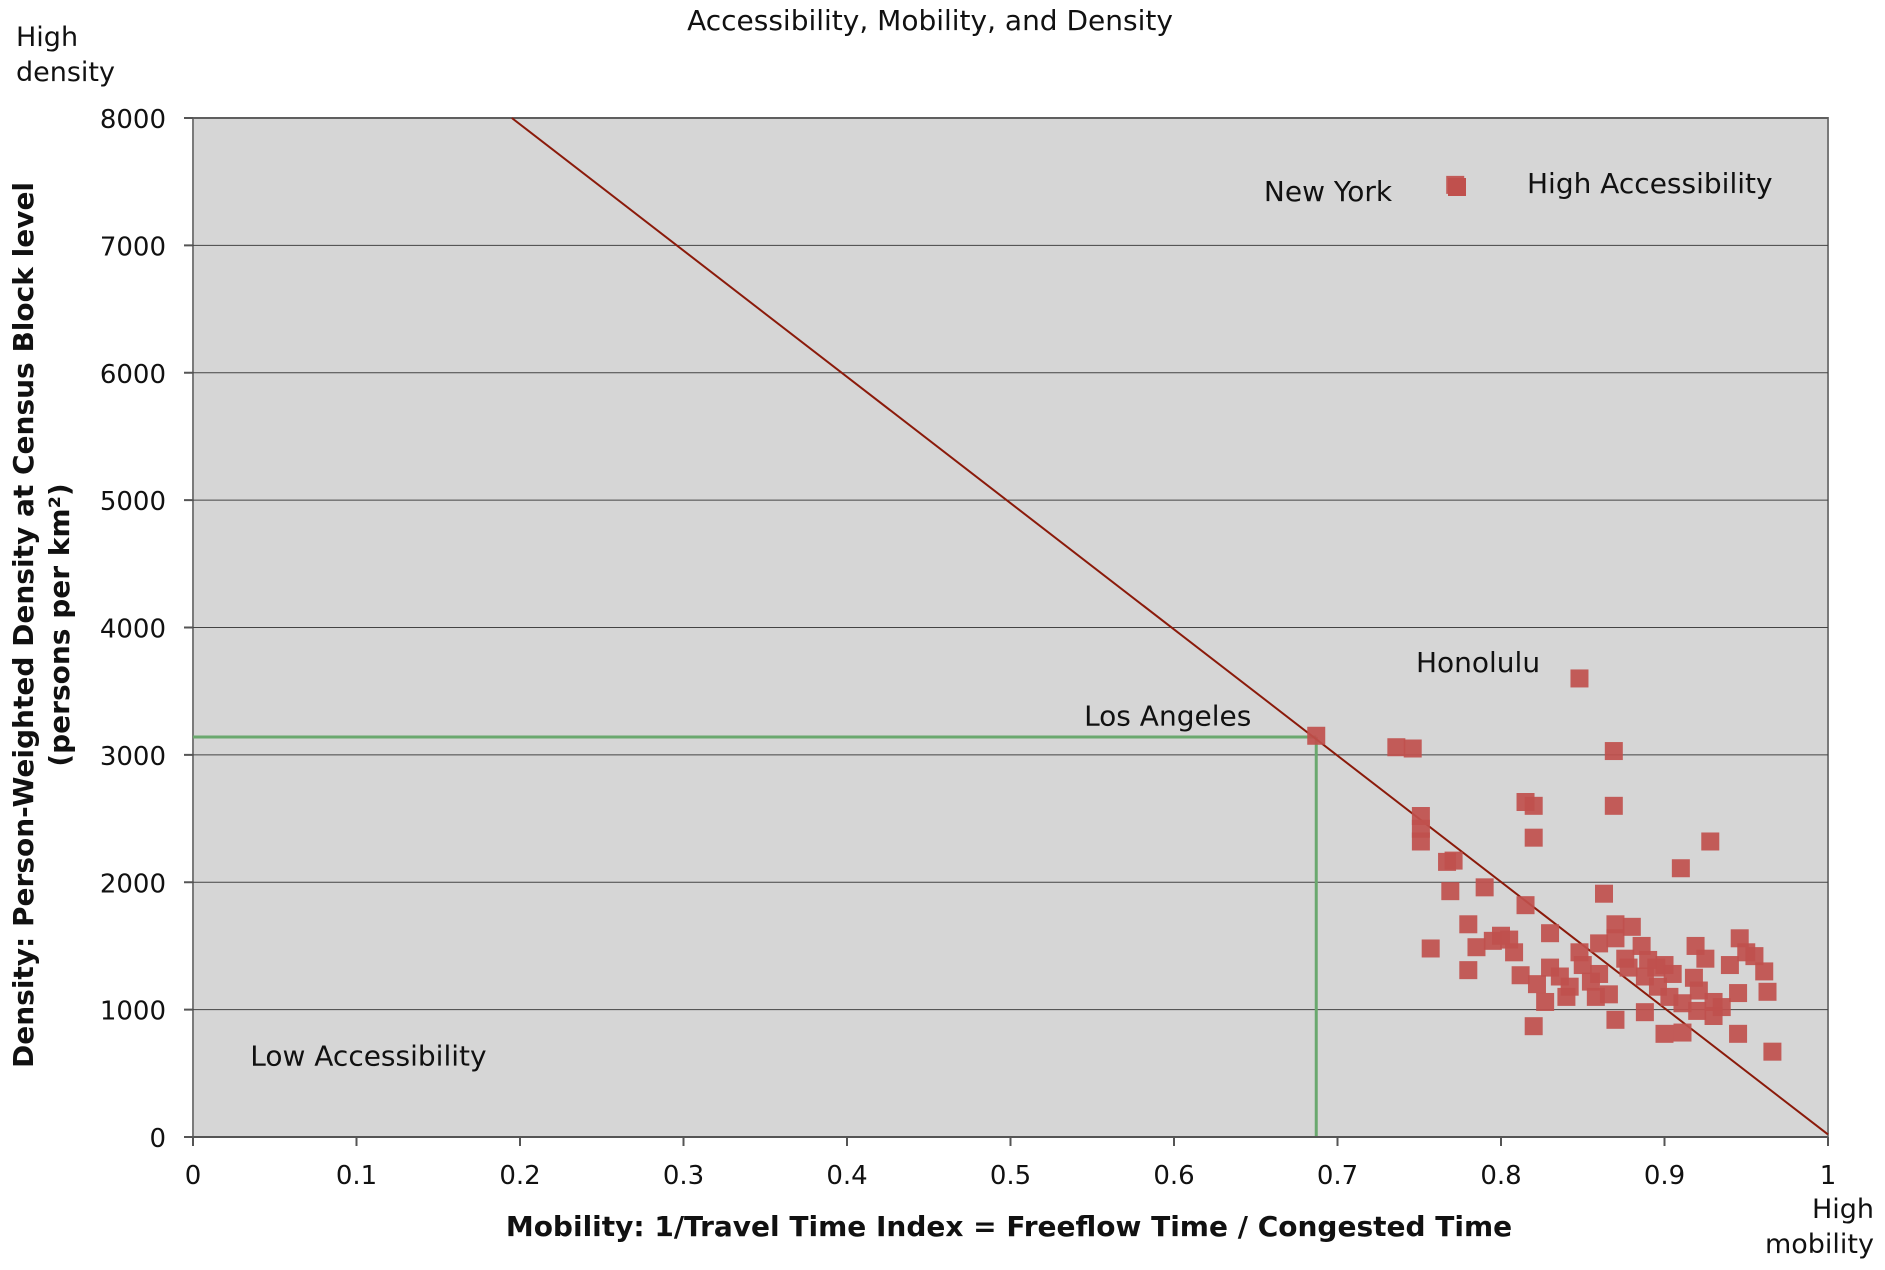 The image size is (1885, 1270). Describe the element at coordinates (133, 630) in the screenshot. I see `y-tick-label-4: 4000` at that location.